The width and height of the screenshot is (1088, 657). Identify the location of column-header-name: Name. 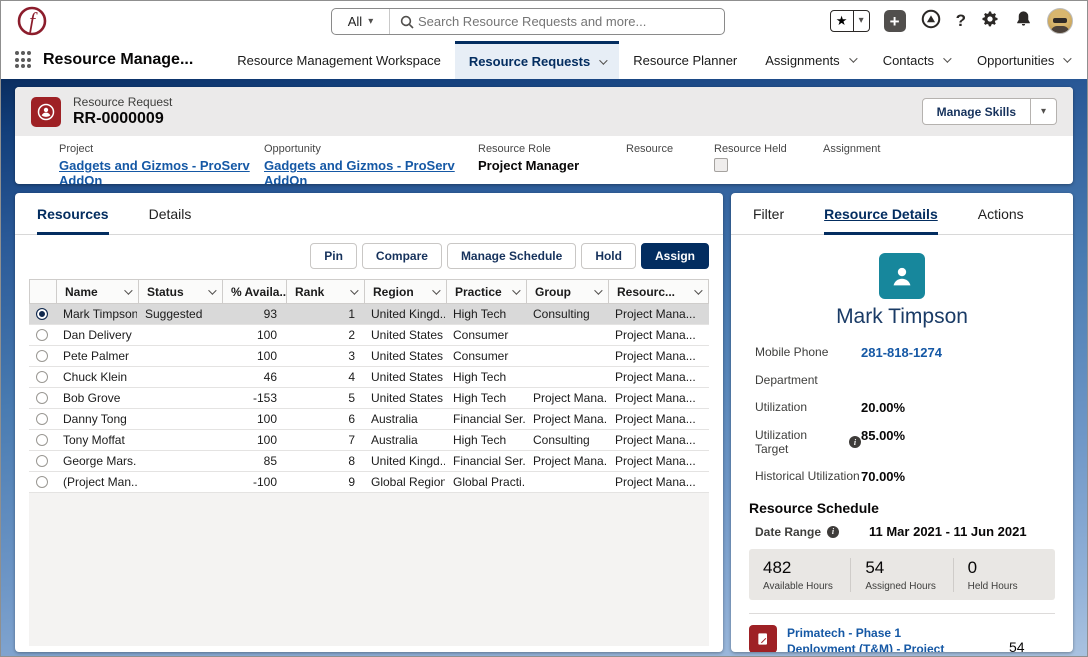
(97, 291).